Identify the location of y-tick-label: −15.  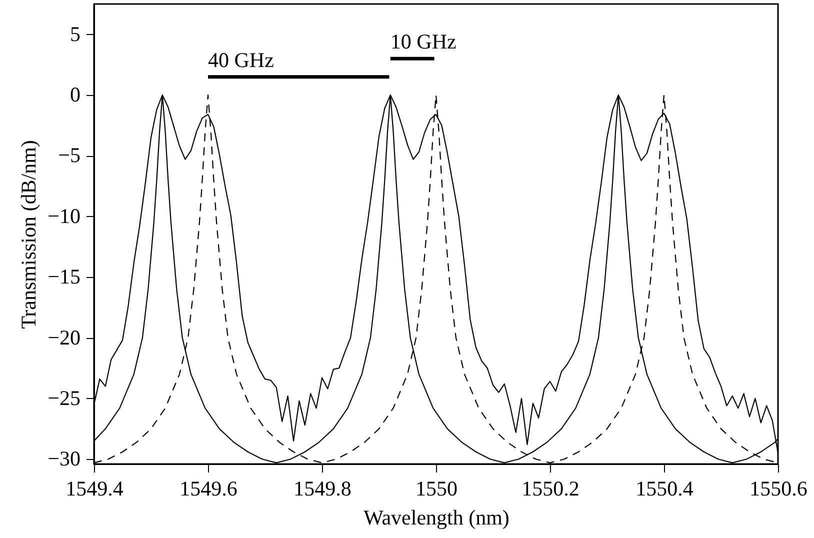
(64, 276).